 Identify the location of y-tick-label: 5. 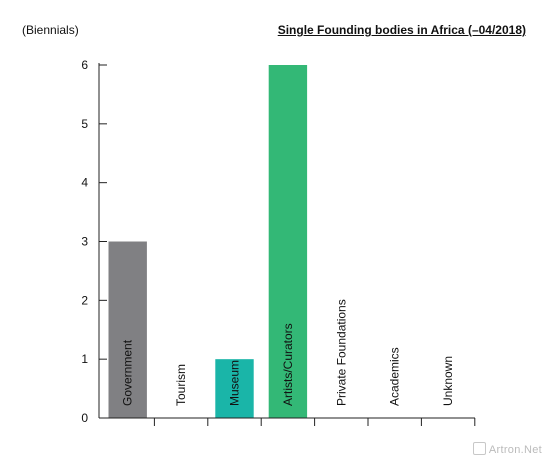
(84, 124).